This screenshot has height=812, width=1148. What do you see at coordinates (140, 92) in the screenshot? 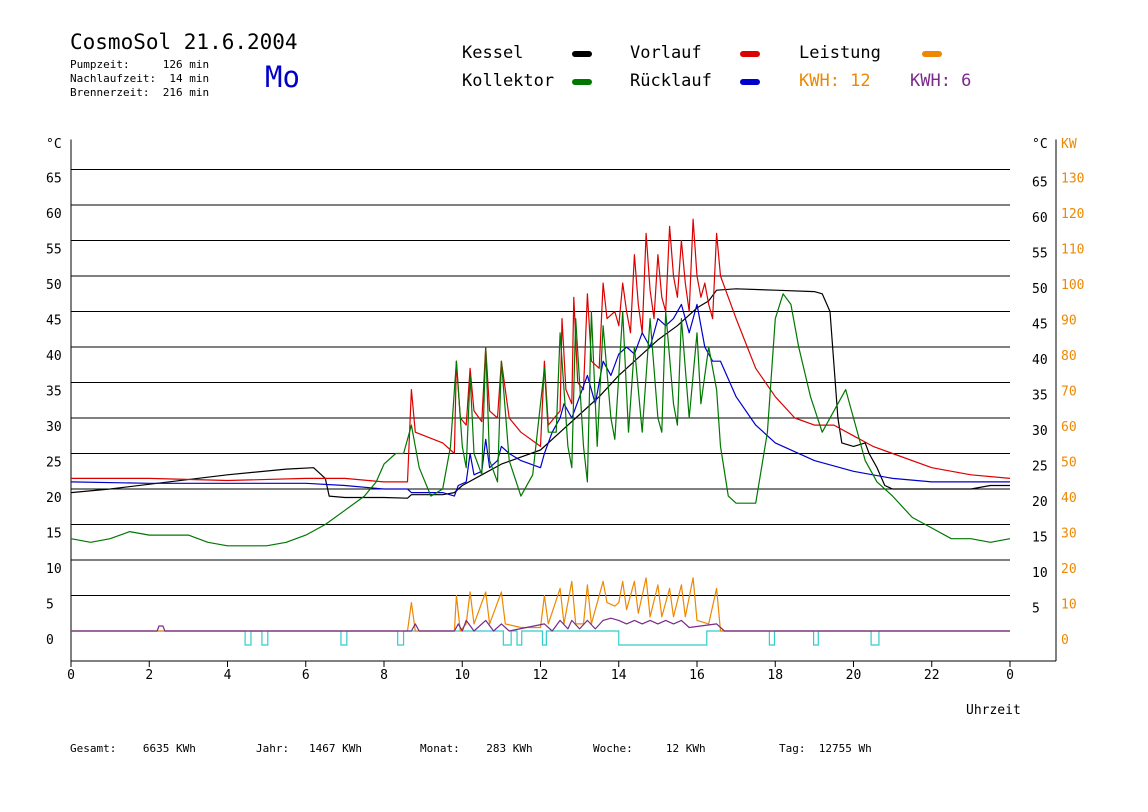
I see `burner-time: Brennerzeit: 216 min` at bounding box center [140, 92].